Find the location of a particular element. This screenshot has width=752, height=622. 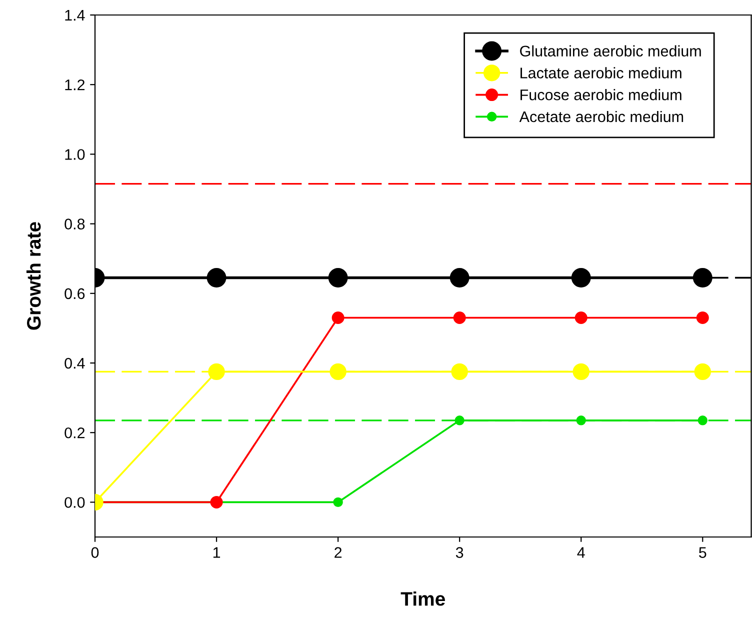

y-tick-label: 0.4 is located at coordinates (74, 363).